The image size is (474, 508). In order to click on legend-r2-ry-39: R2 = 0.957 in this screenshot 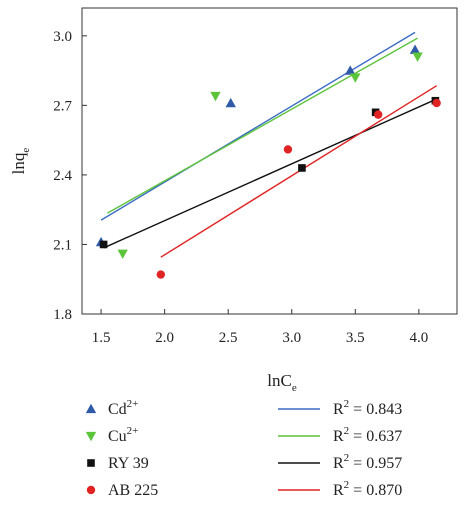, I will do `click(367, 462)`.